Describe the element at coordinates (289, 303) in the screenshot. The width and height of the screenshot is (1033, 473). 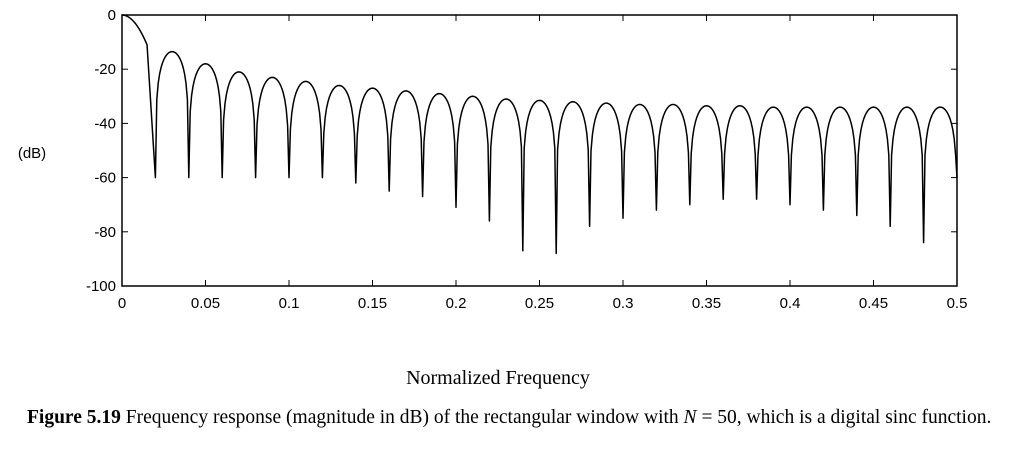
I see `x-tick-label: 0.1` at that location.